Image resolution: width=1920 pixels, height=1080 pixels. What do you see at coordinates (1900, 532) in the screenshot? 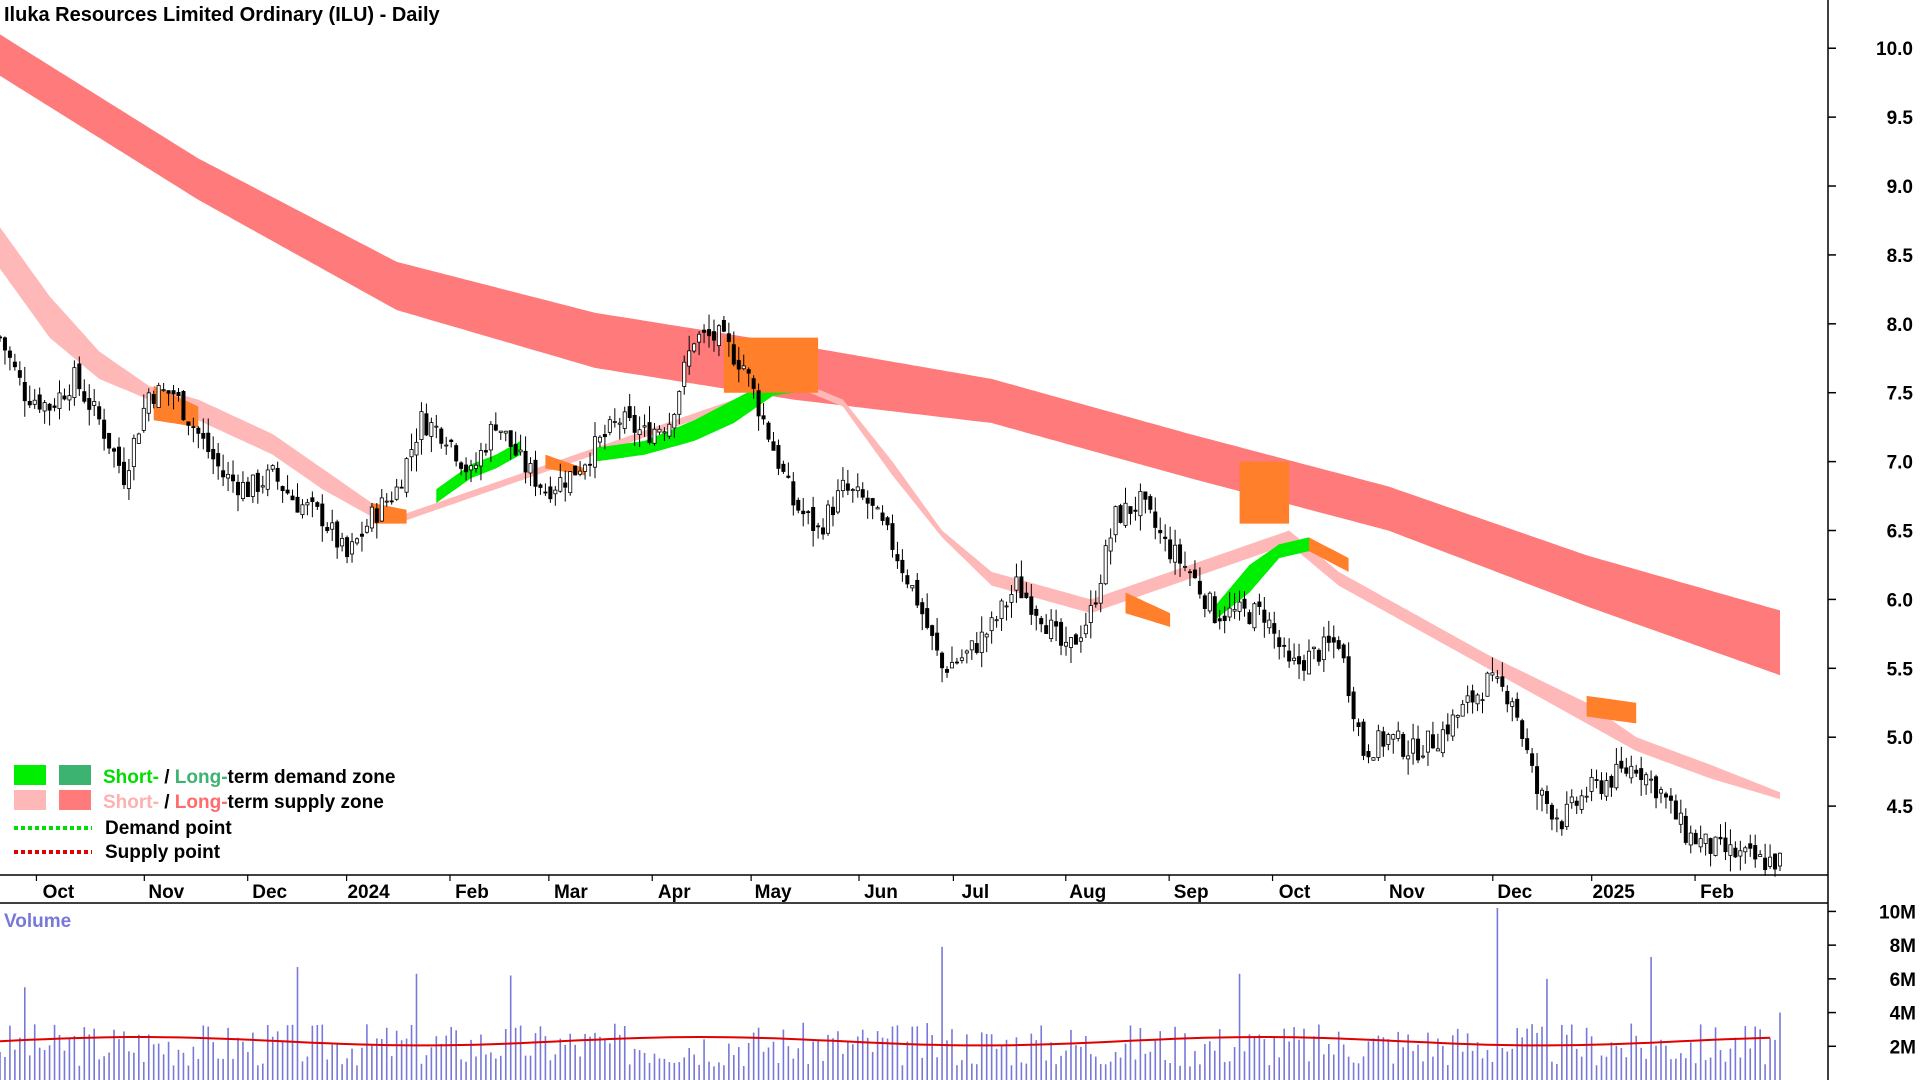
I see `price-y-tick-label: 6.5` at bounding box center [1900, 532].